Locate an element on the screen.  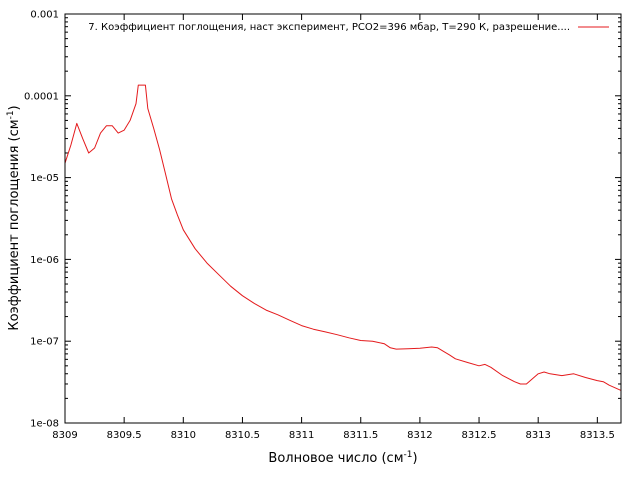
y-tick-label: 0.0001 is located at coordinates (41, 96).